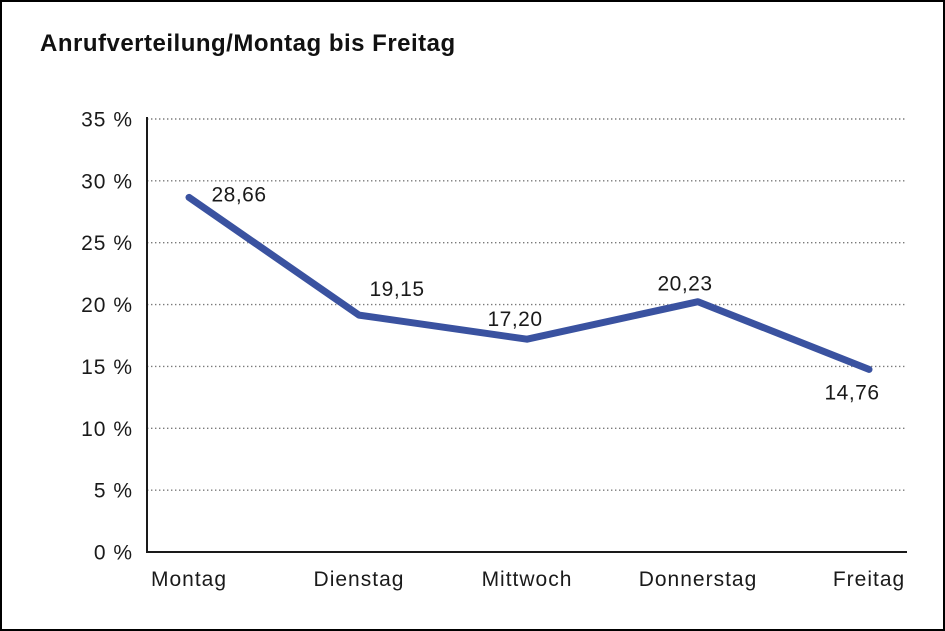 Image resolution: width=945 pixels, height=631 pixels. What do you see at coordinates (359, 579) in the screenshot?
I see `x-tick-label: Dienstag` at bounding box center [359, 579].